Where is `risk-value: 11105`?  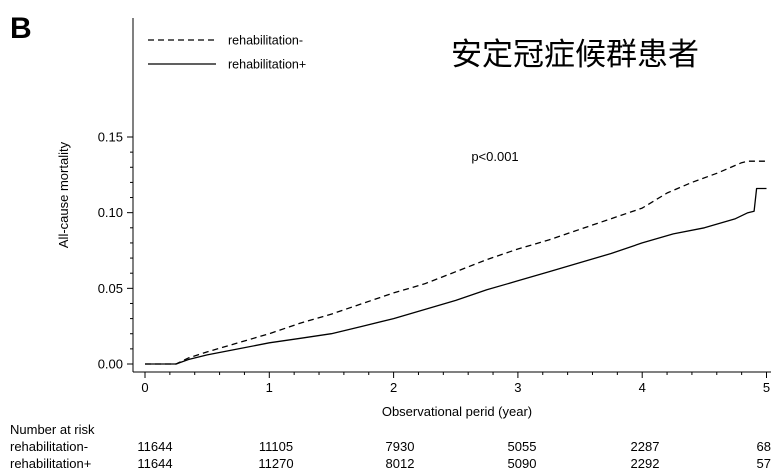 risk-value: 11105 is located at coordinates (276, 446).